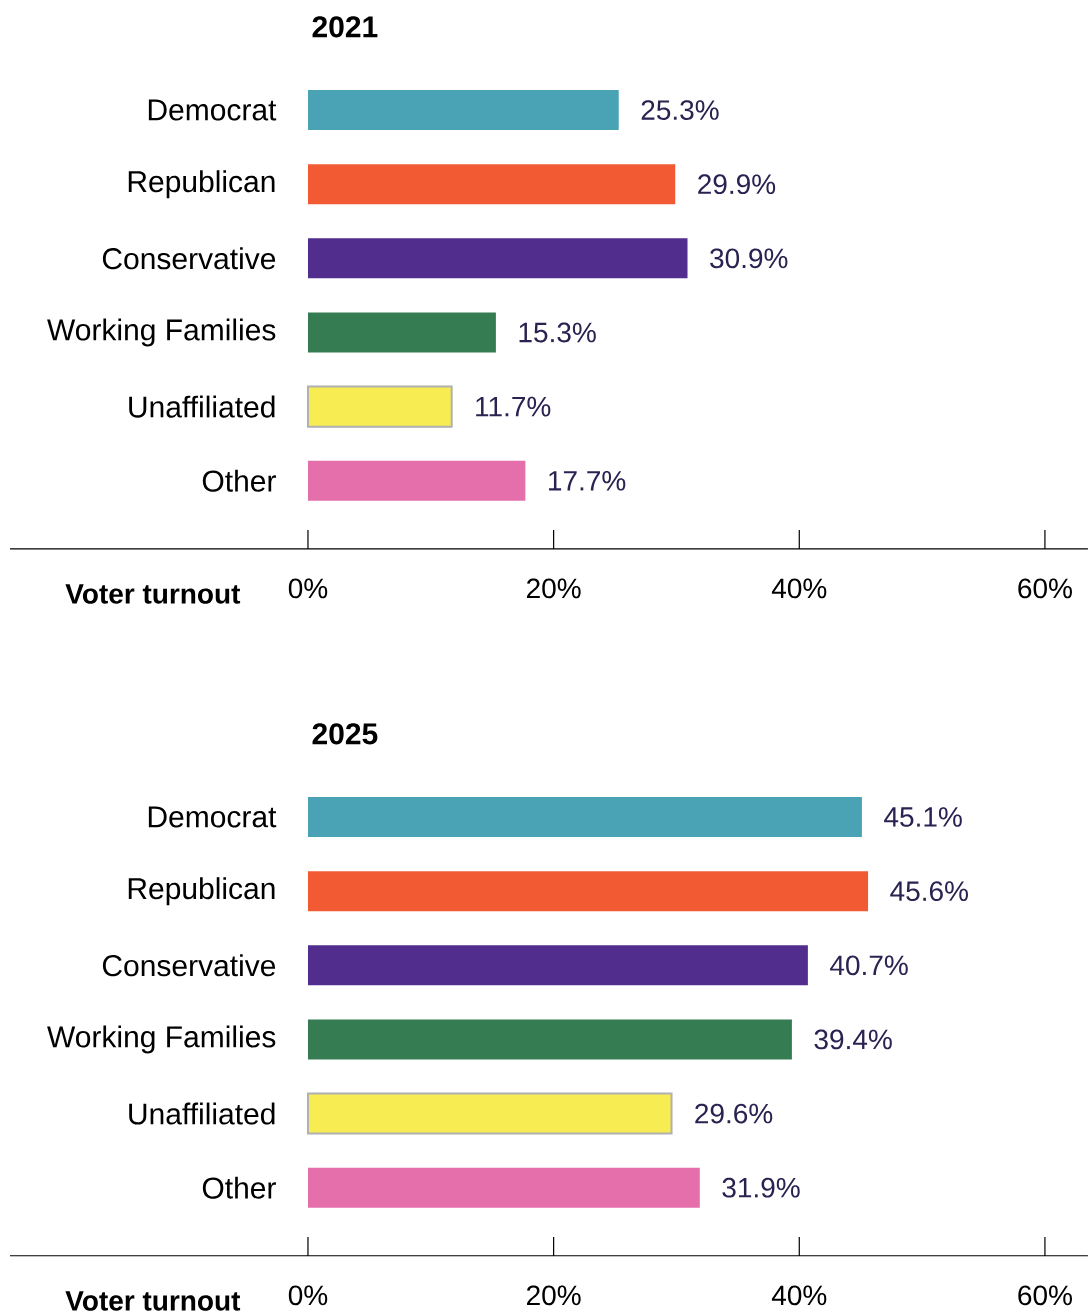  Describe the element at coordinates (345, 27) in the screenshot. I see `chart-title: 2021` at that location.